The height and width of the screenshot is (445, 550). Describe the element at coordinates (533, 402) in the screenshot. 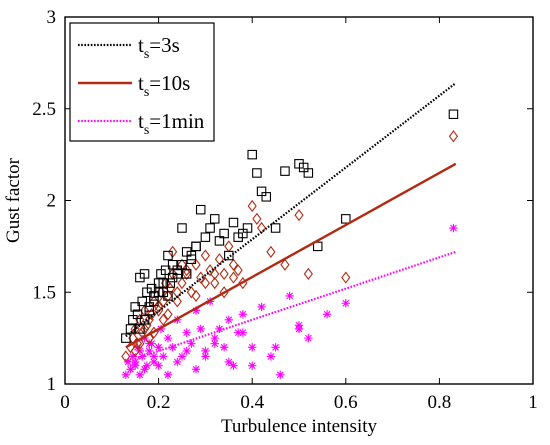

I see `x-tick-label: 1` at that location.